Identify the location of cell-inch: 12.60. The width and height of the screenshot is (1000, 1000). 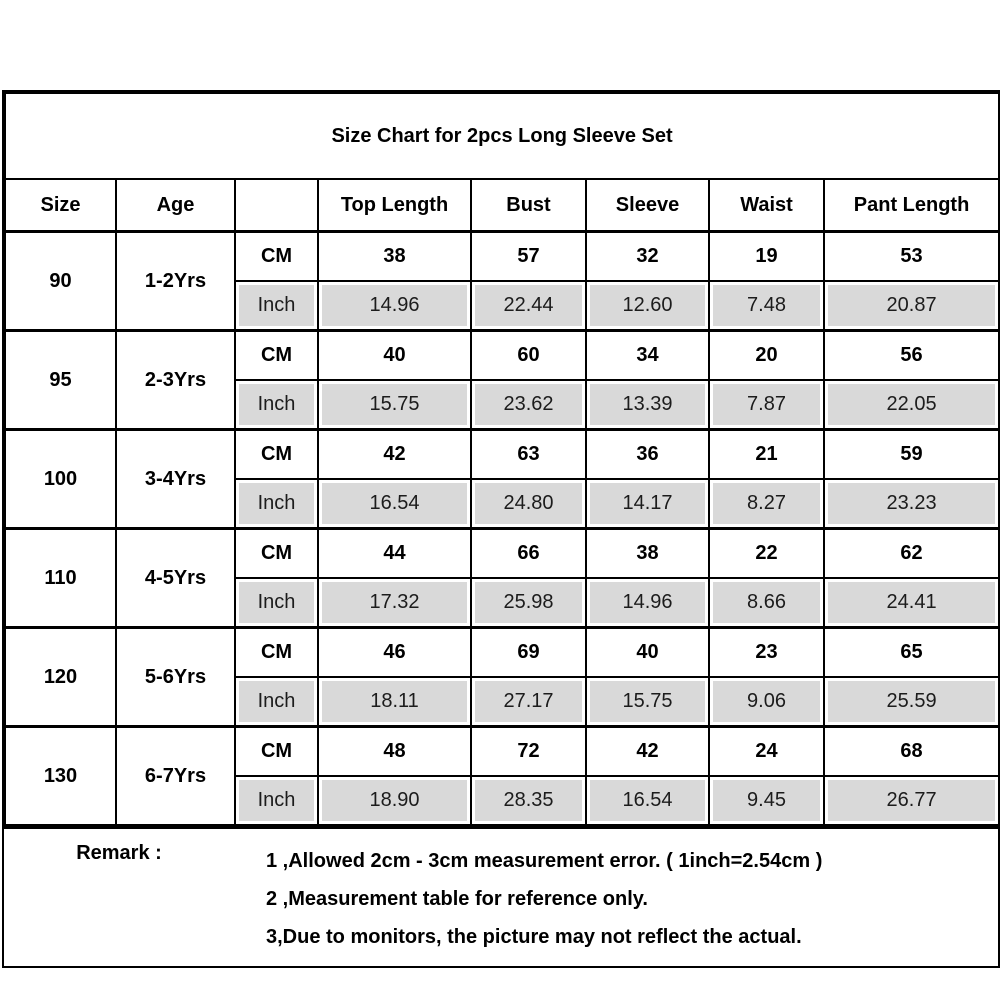
(647, 306).